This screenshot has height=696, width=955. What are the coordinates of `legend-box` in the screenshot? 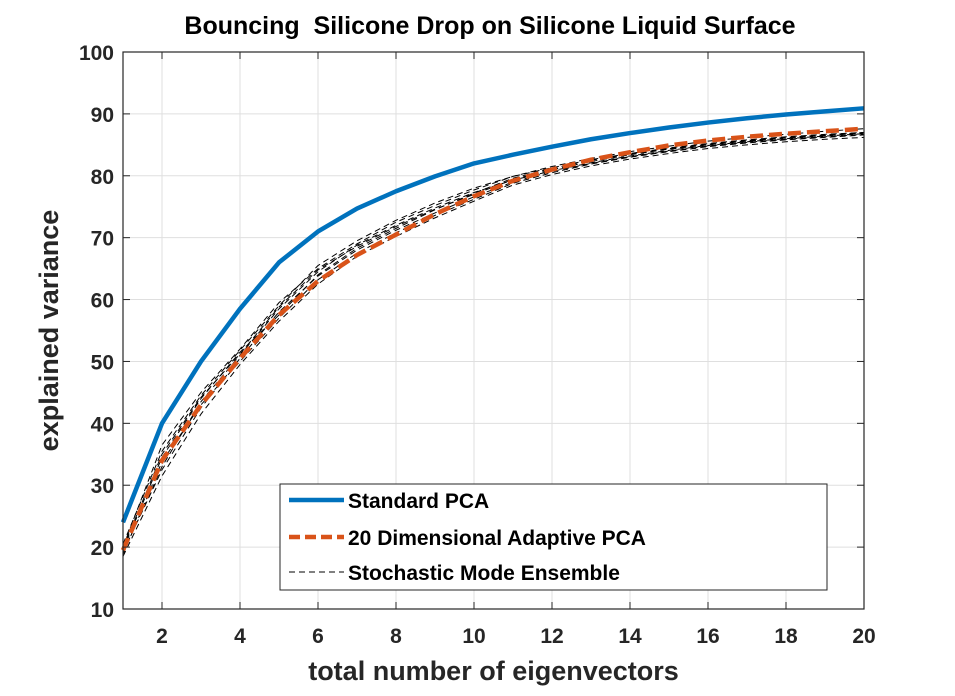 It's located at (553, 537).